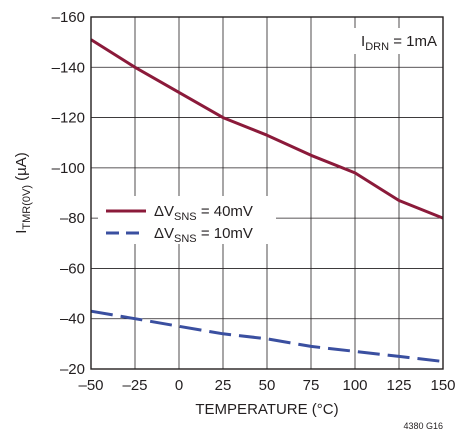  I want to click on x-tick-label: –50, so click(90, 385).